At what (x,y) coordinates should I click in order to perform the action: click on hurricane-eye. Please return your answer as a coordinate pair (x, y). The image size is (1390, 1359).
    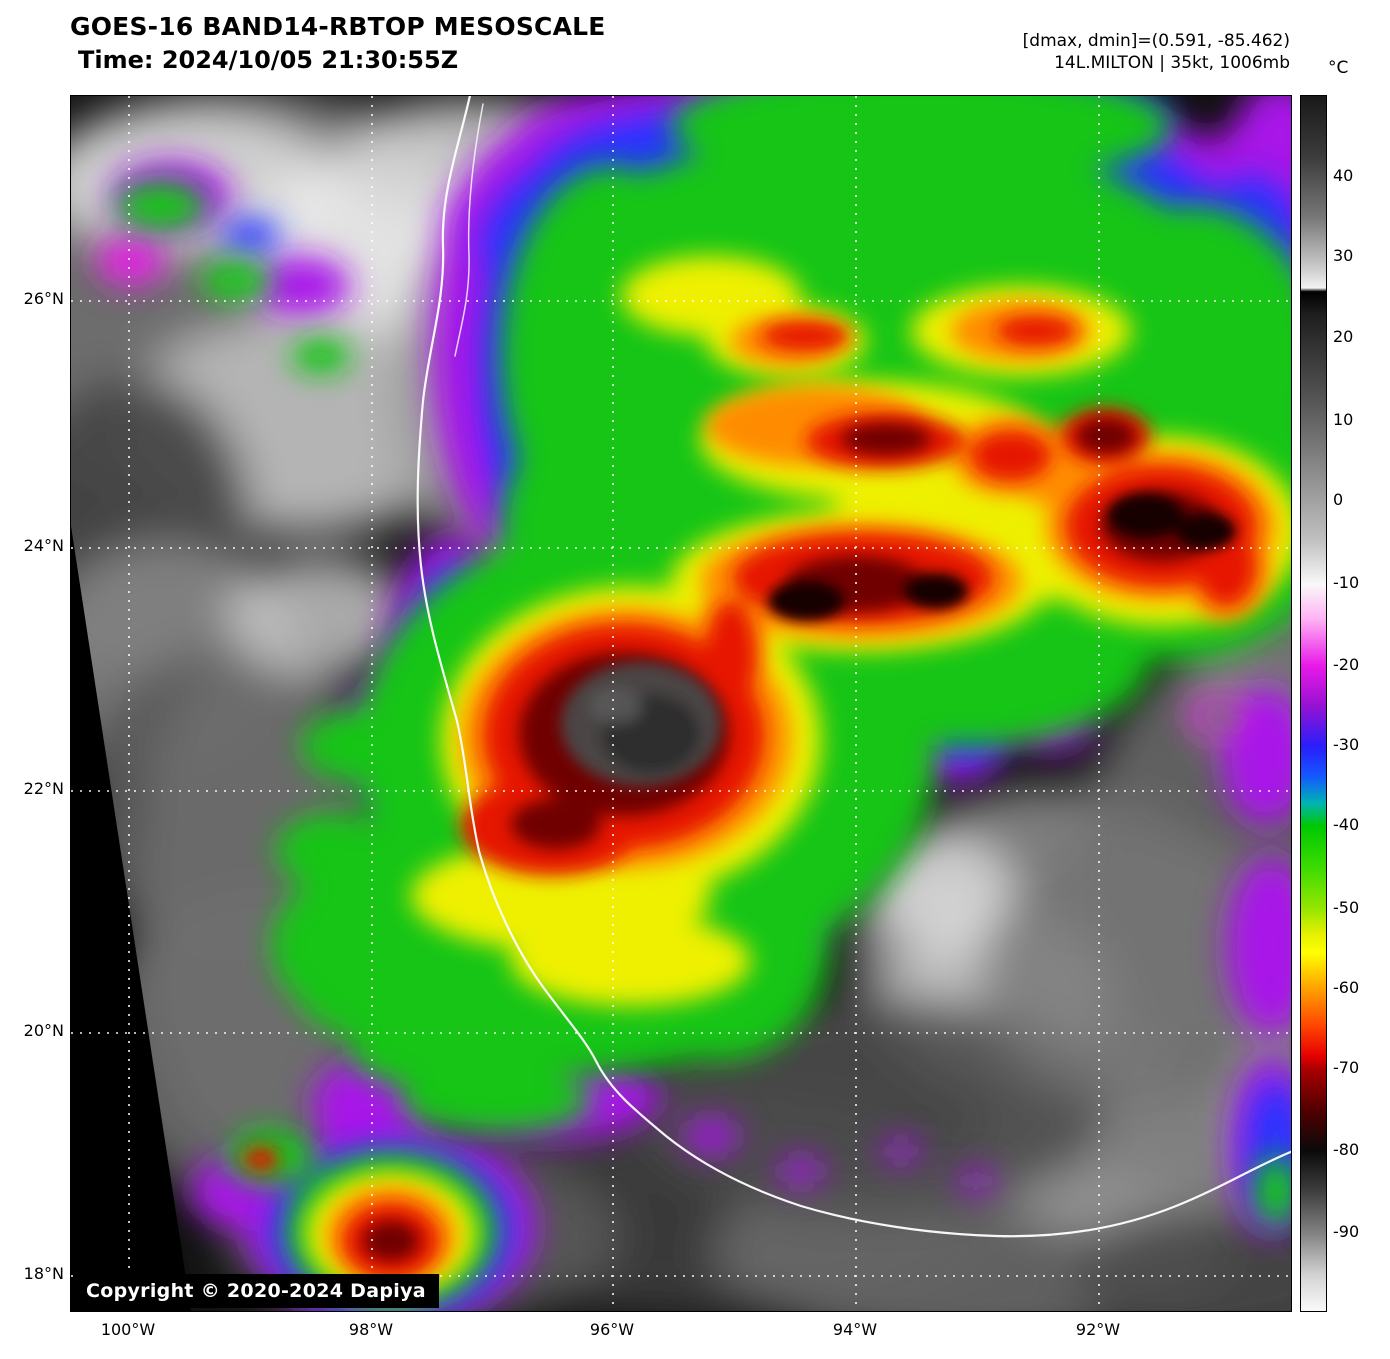
    Looking at the image, I should click on (641, 724).